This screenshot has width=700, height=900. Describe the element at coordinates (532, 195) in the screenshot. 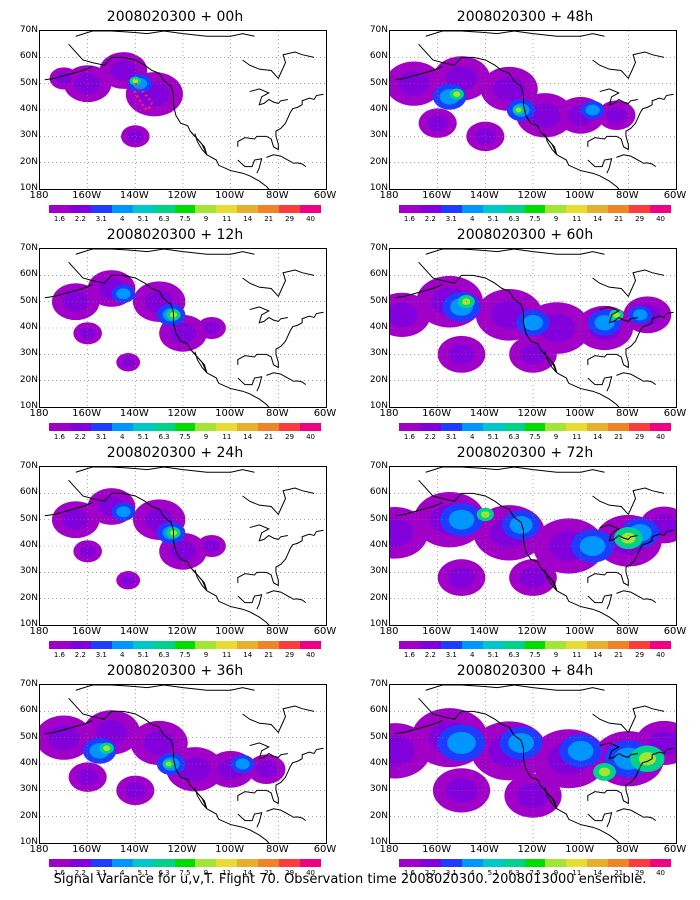

I see `lon-tick-label: 120W` at that location.